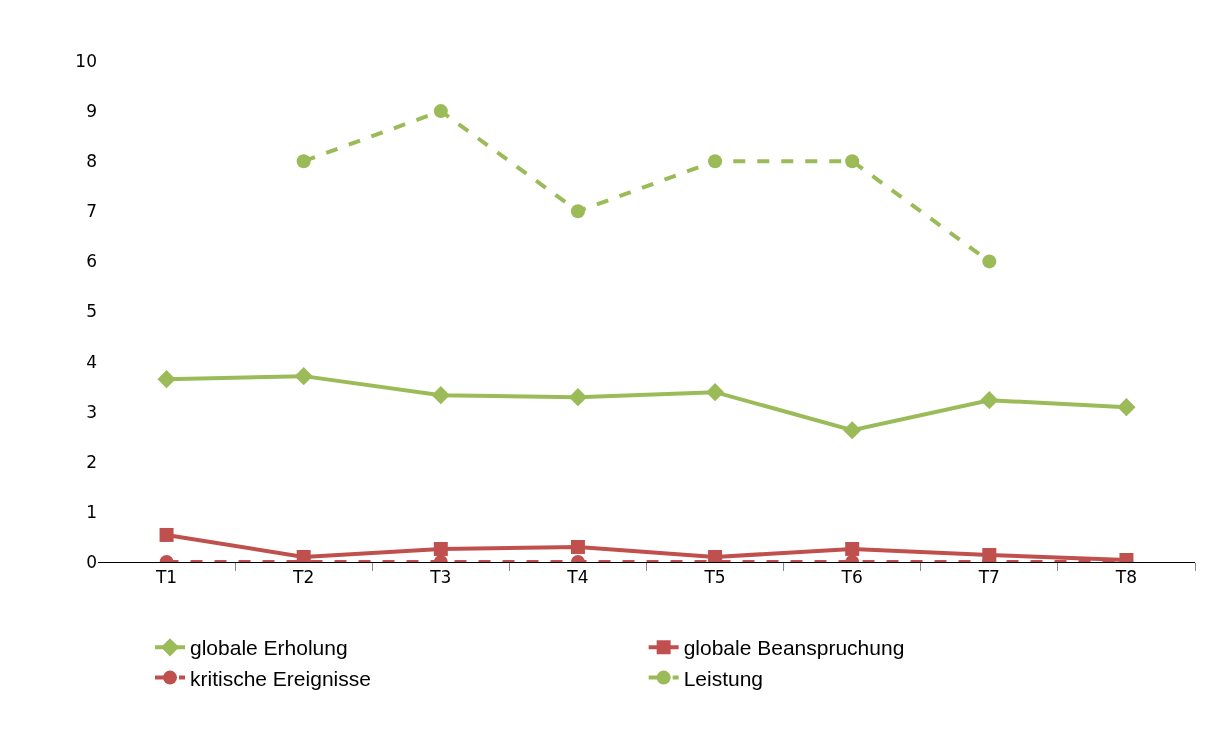 This screenshot has width=1215, height=738. What do you see at coordinates (166, 577) in the screenshot?
I see `x-tick-label: T1` at bounding box center [166, 577].